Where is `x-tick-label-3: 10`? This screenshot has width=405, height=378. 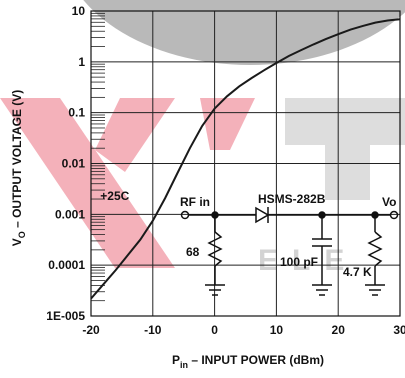
x-tick-label-3: 10 is located at coordinates (277, 330).